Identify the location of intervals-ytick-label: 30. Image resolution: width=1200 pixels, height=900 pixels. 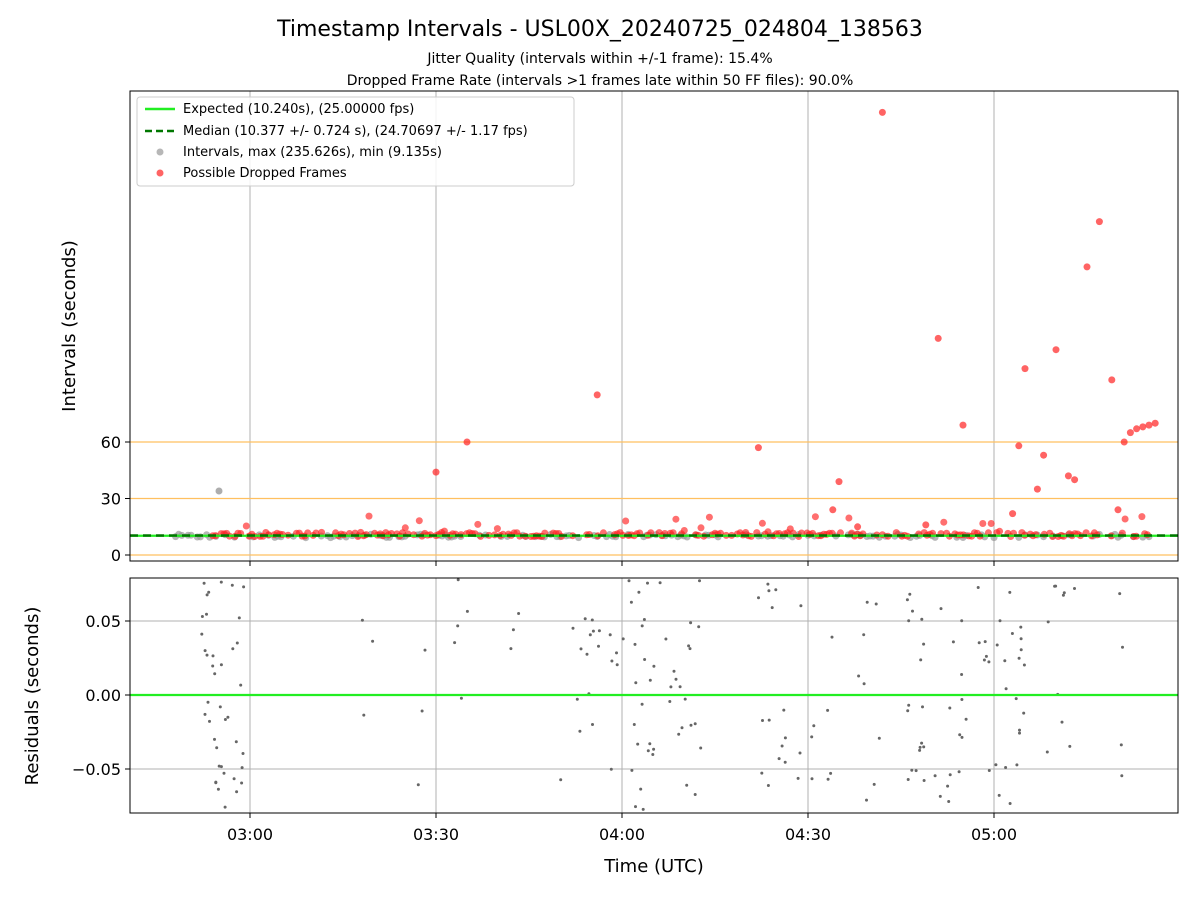
(111, 499).